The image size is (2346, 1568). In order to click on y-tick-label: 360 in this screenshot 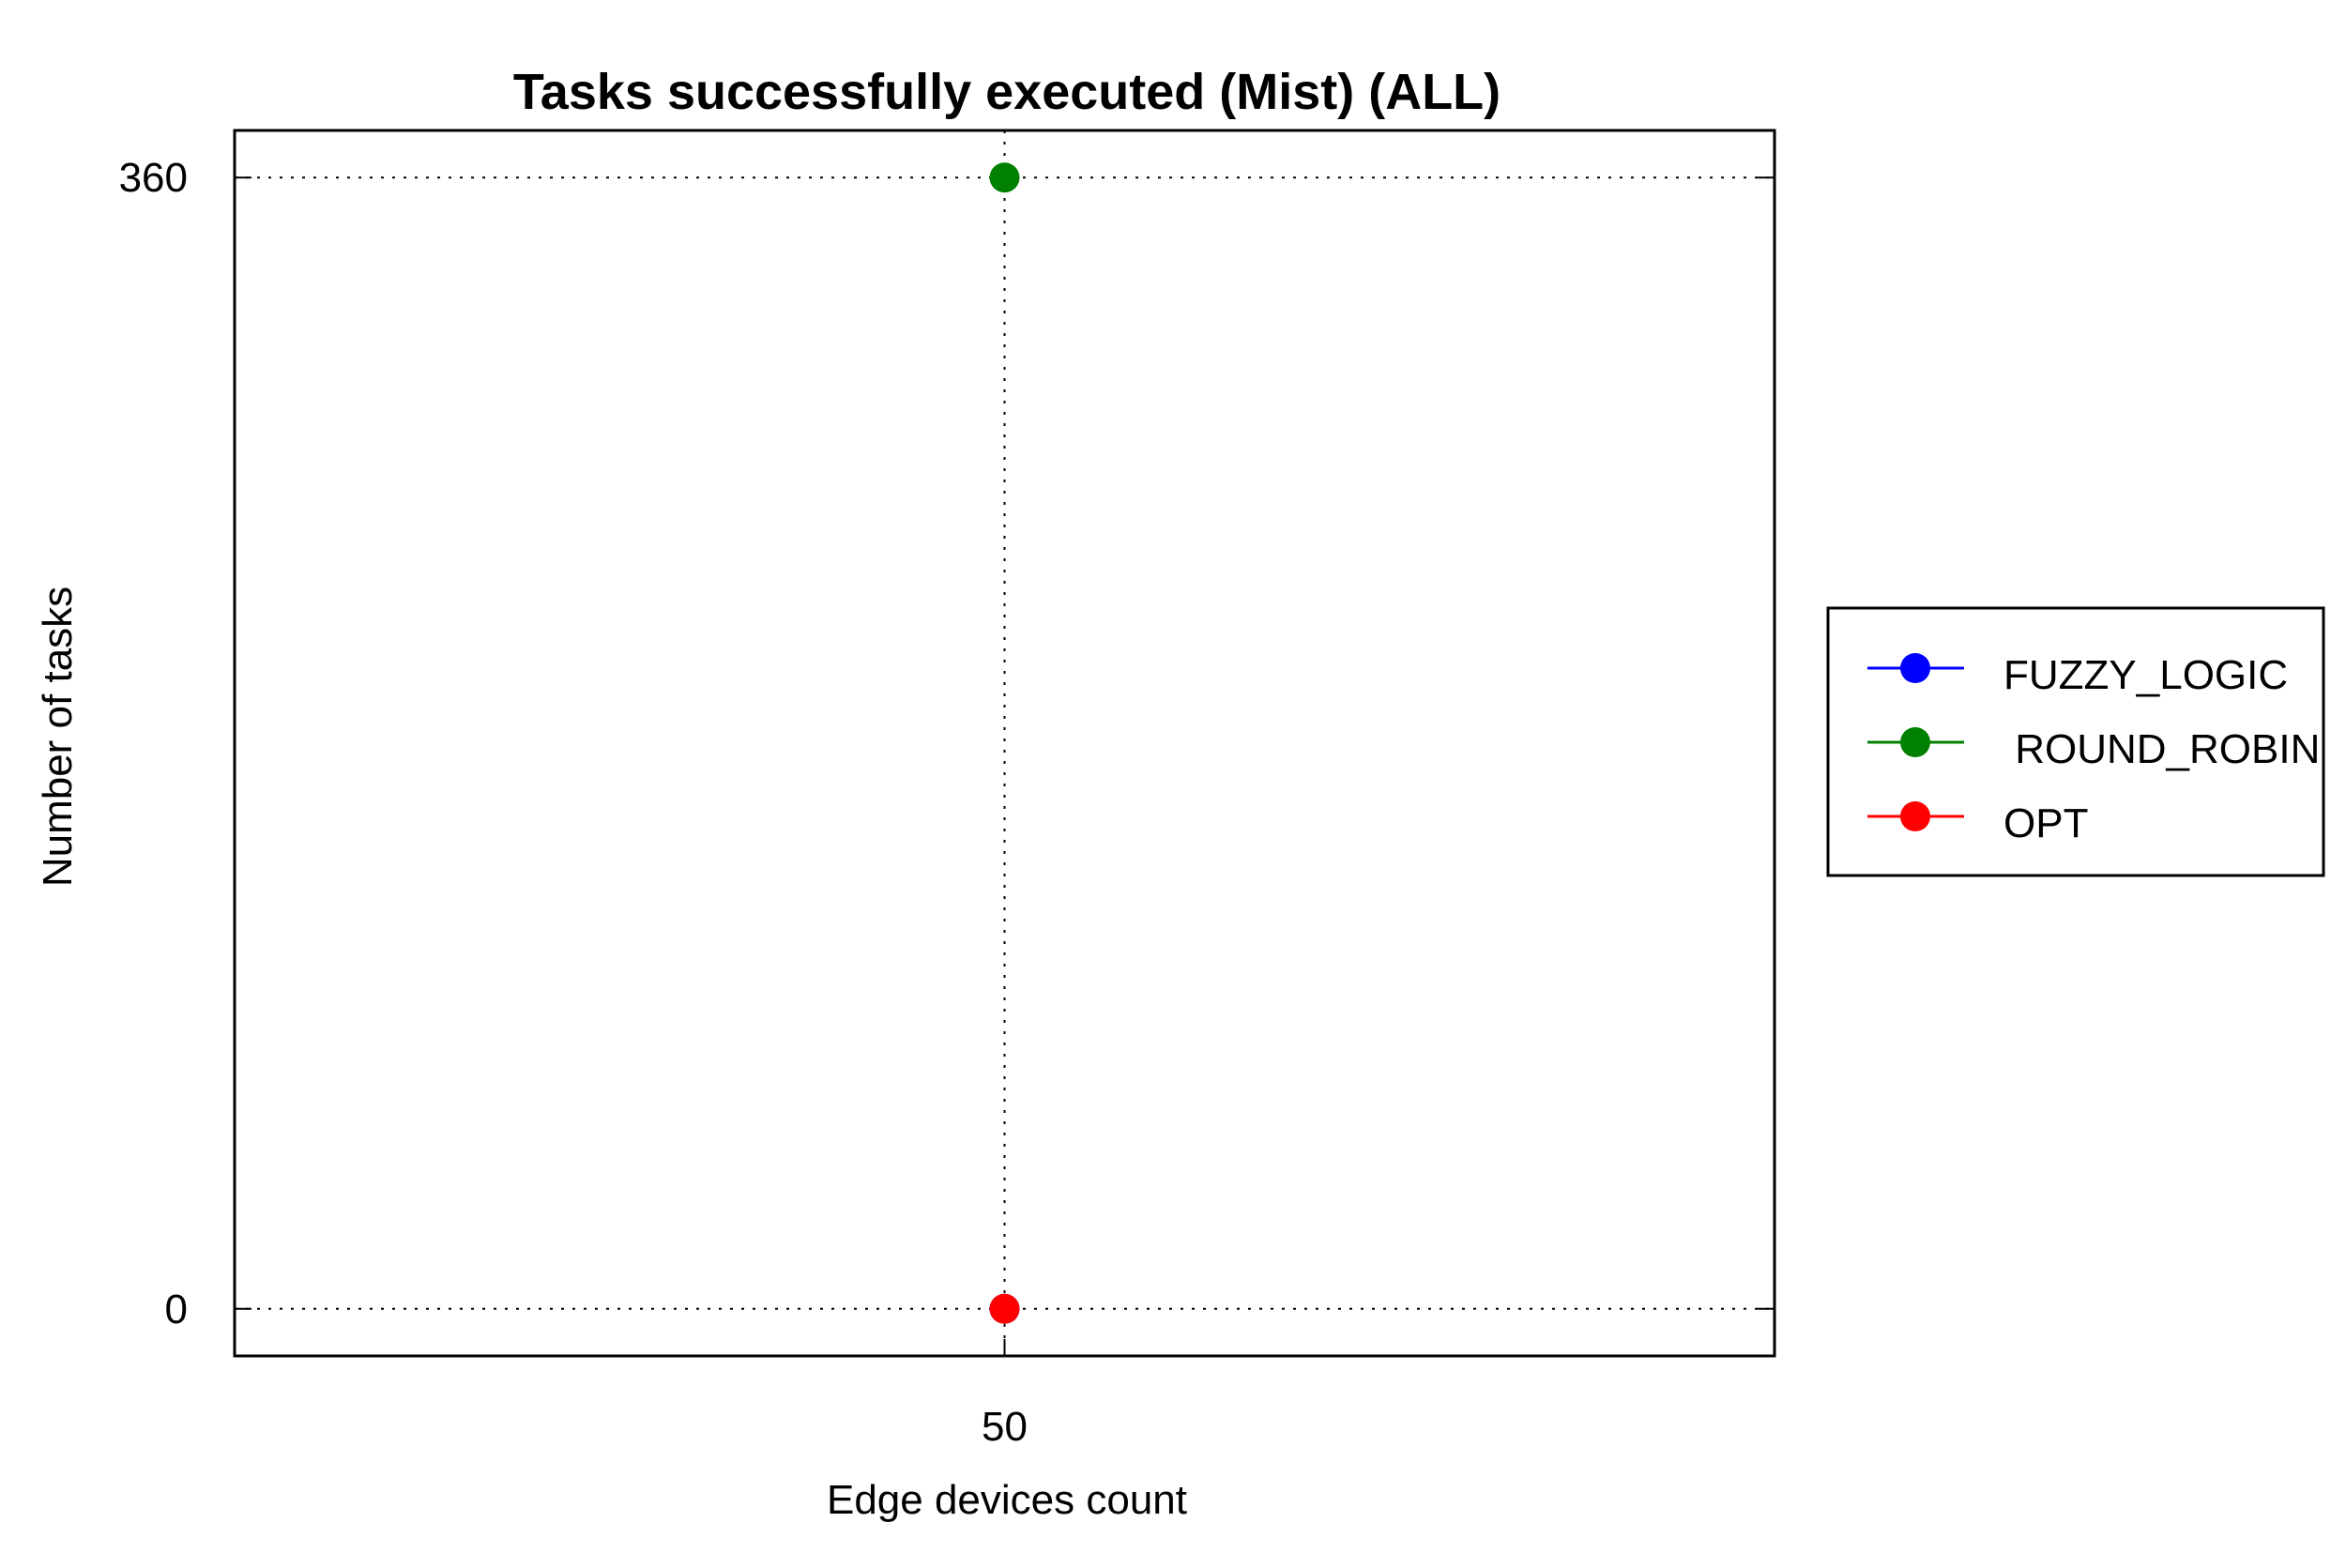, I will do `click(153, 178)`.